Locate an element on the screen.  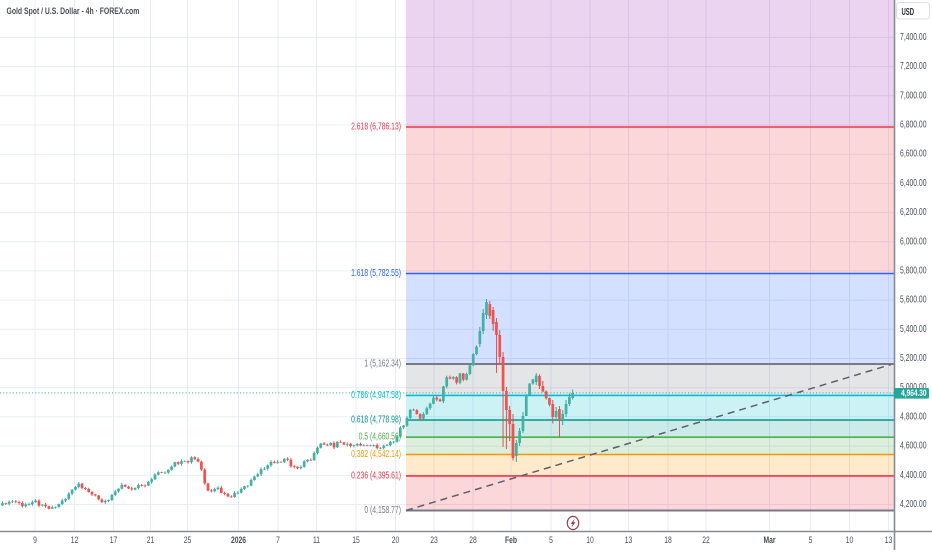
svg-text: 6,000.00 is located at coordinates (913, 241).